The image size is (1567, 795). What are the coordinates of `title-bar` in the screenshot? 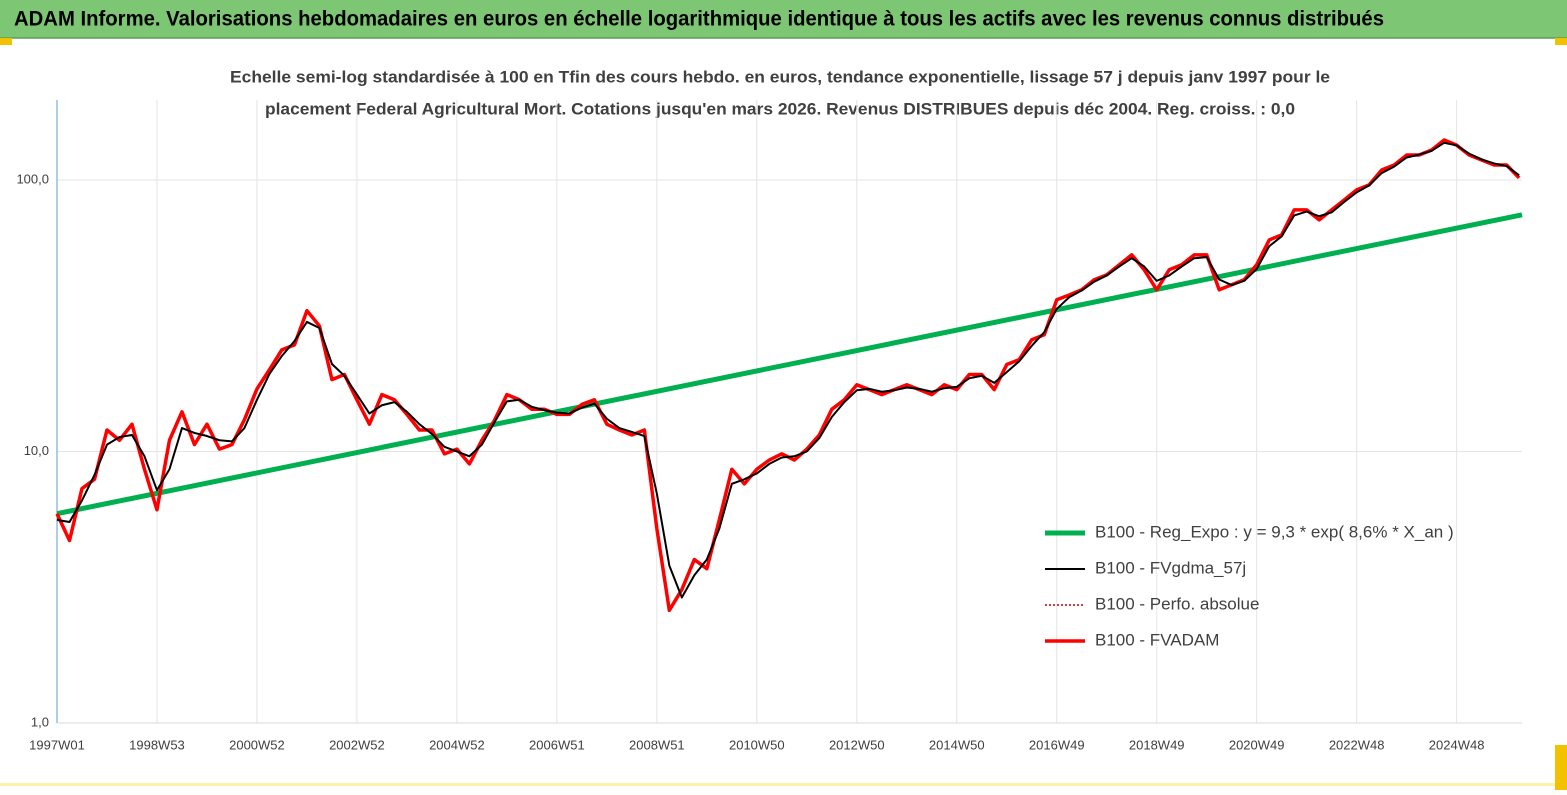 It's located at (783, 19).